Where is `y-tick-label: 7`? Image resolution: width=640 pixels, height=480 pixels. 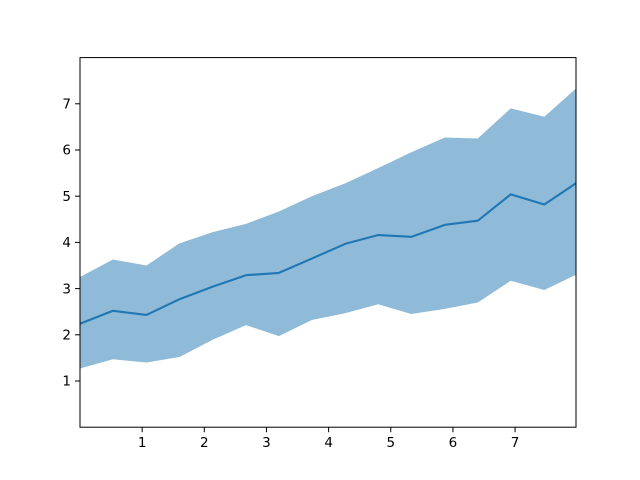 y-tick-label: 7 is located at coordinates (66, 105).